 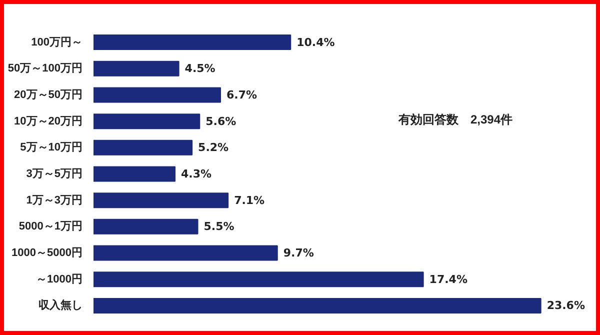 I want to click on data-label: 17.4%, so click(x=448, y=279).